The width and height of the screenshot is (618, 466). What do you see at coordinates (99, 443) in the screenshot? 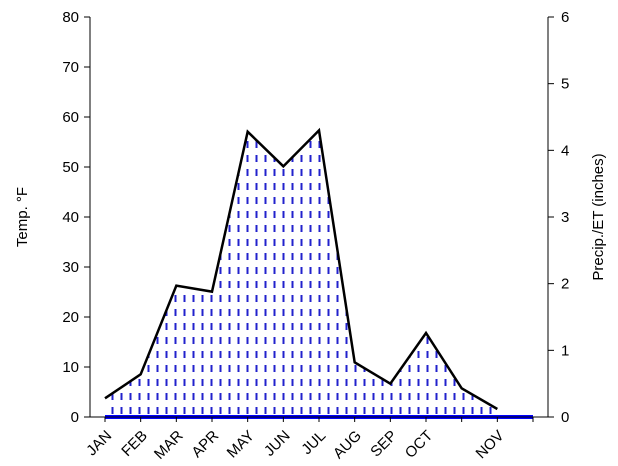
I see `x-tick-label: JAN` at bounding box center [99, 443].